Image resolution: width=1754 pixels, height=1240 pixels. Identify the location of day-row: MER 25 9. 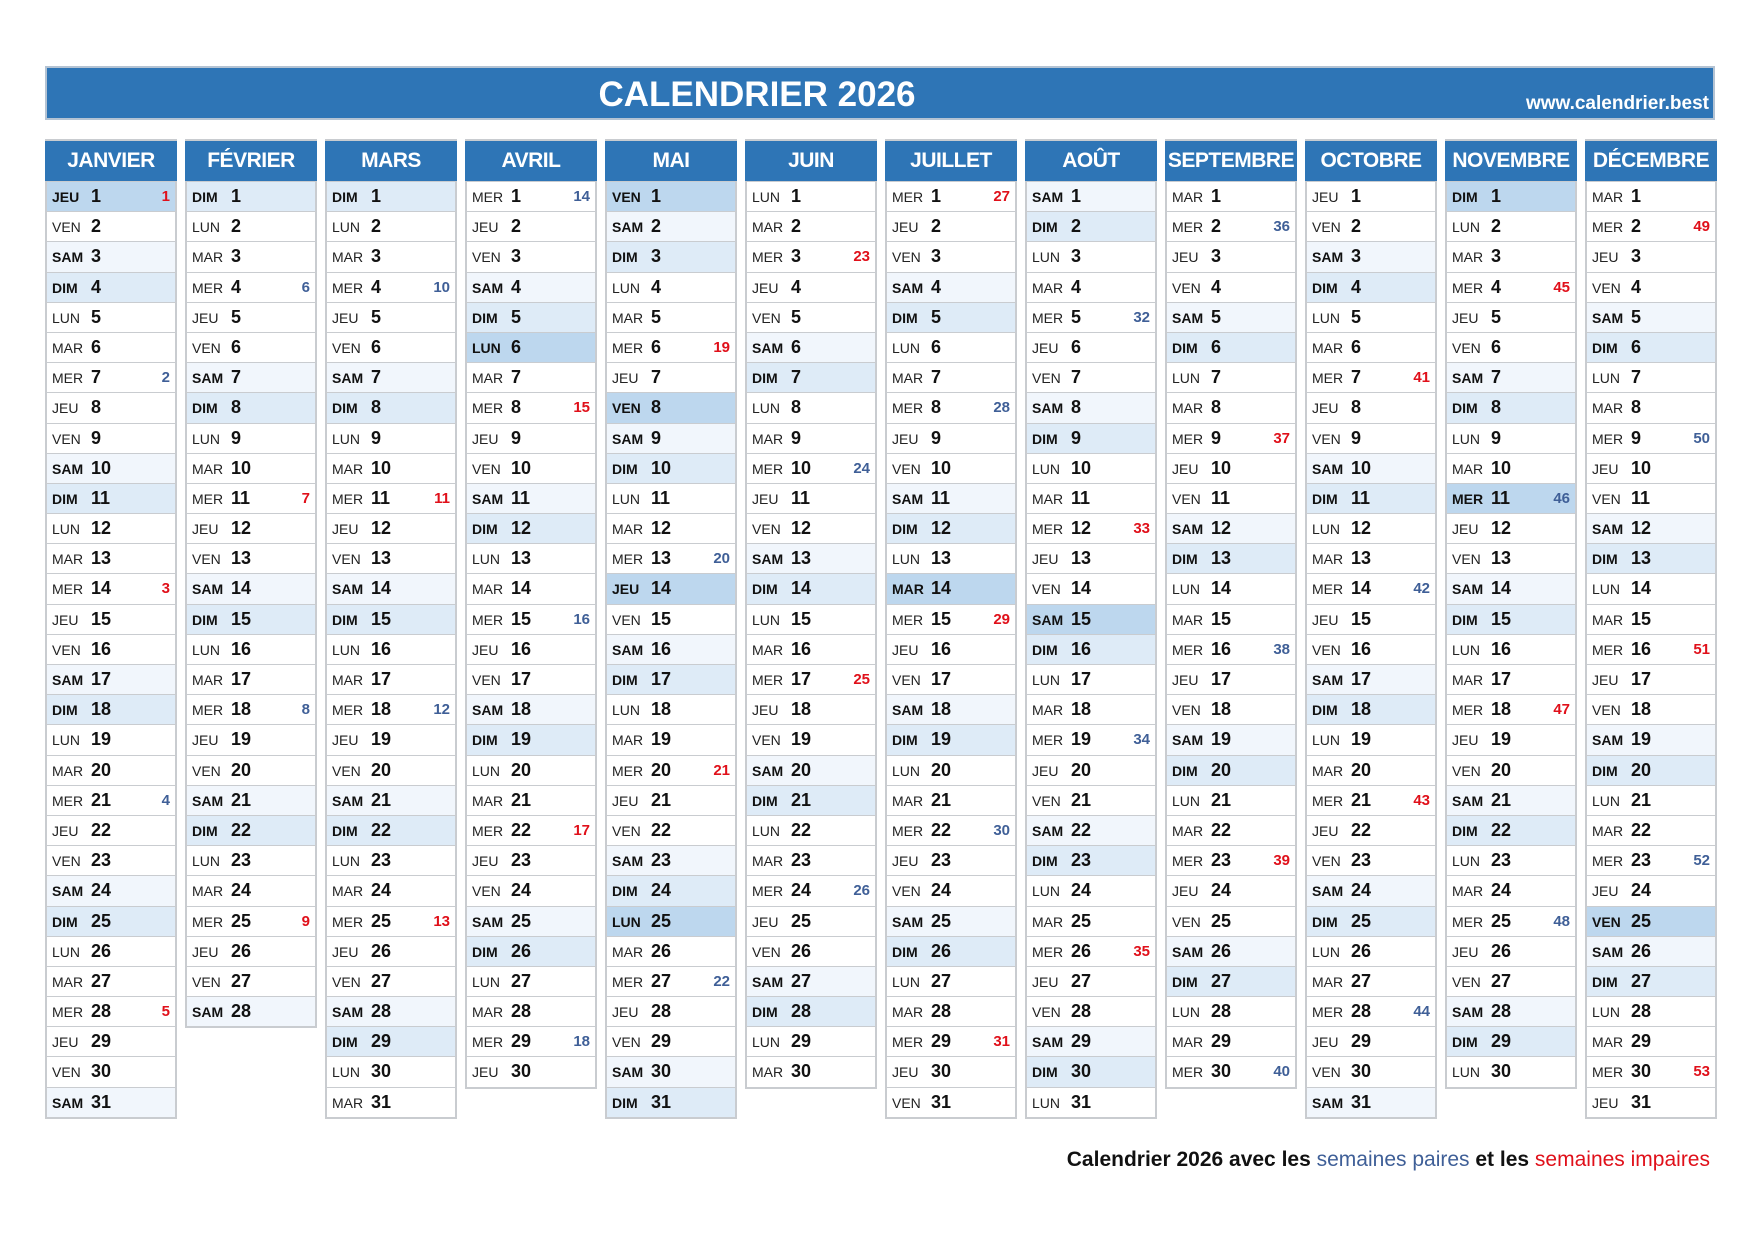
(251, 920).